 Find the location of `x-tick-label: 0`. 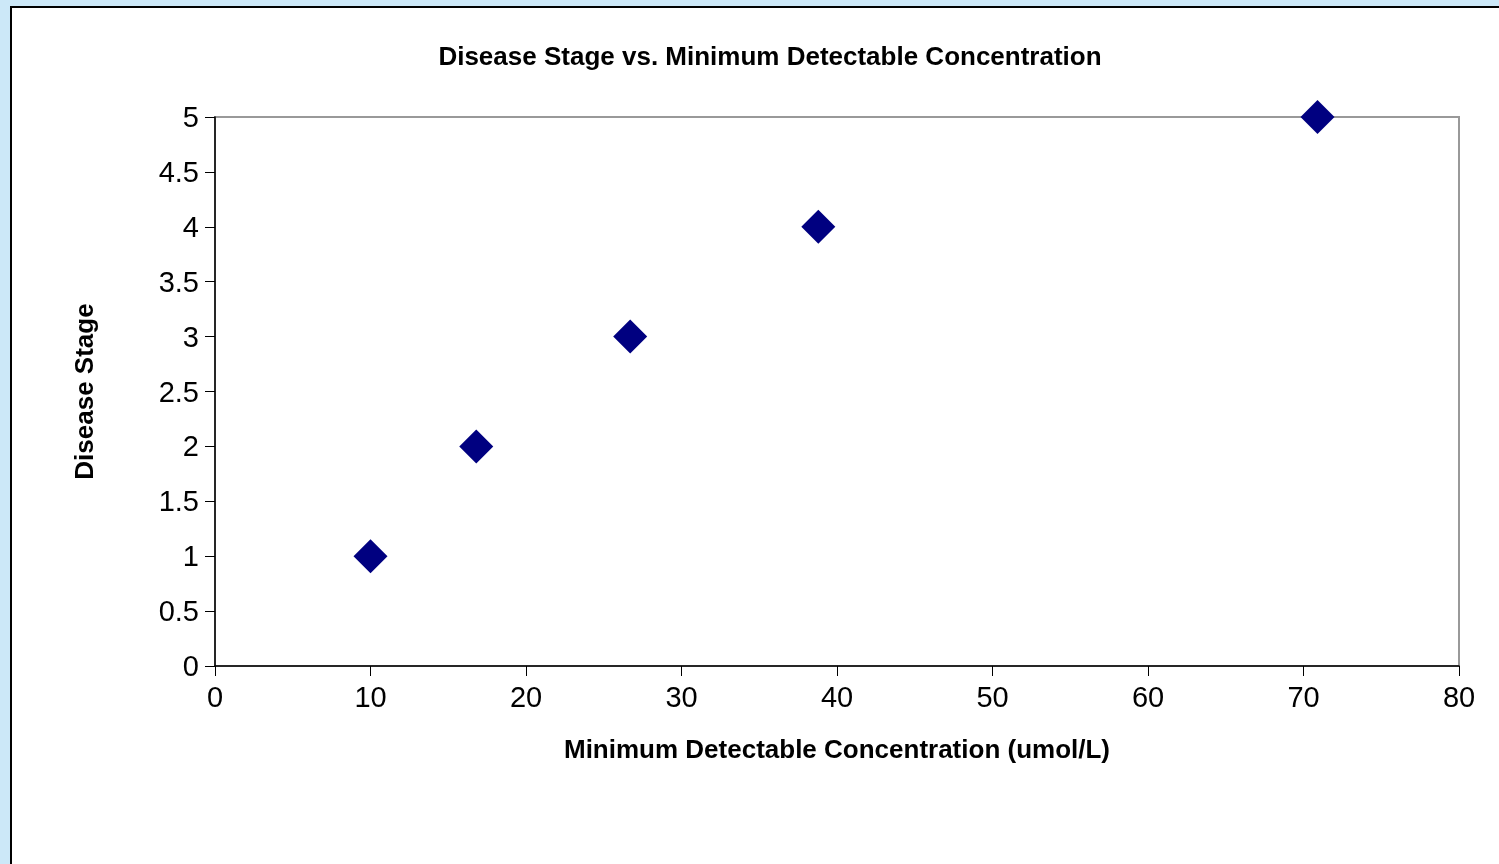

x-tick-label: 0 is located at coordinates (215, 696).